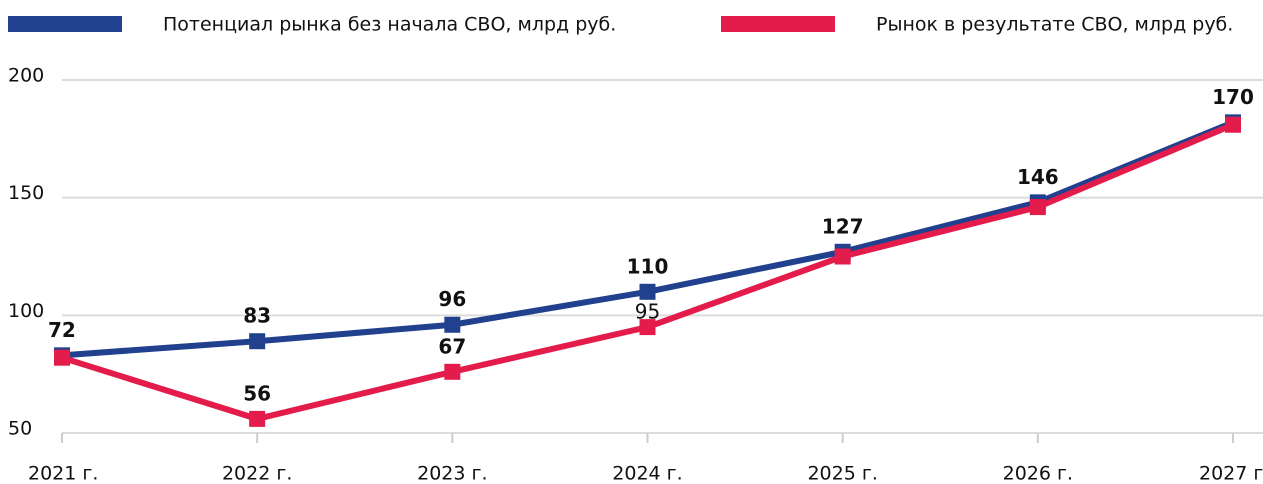 The width and height of the screenshot is (1263, 484). What do you see at coordinates (452, 346) in the screenshot?
I see `data-label: 67` at bounding box center [452, 346].